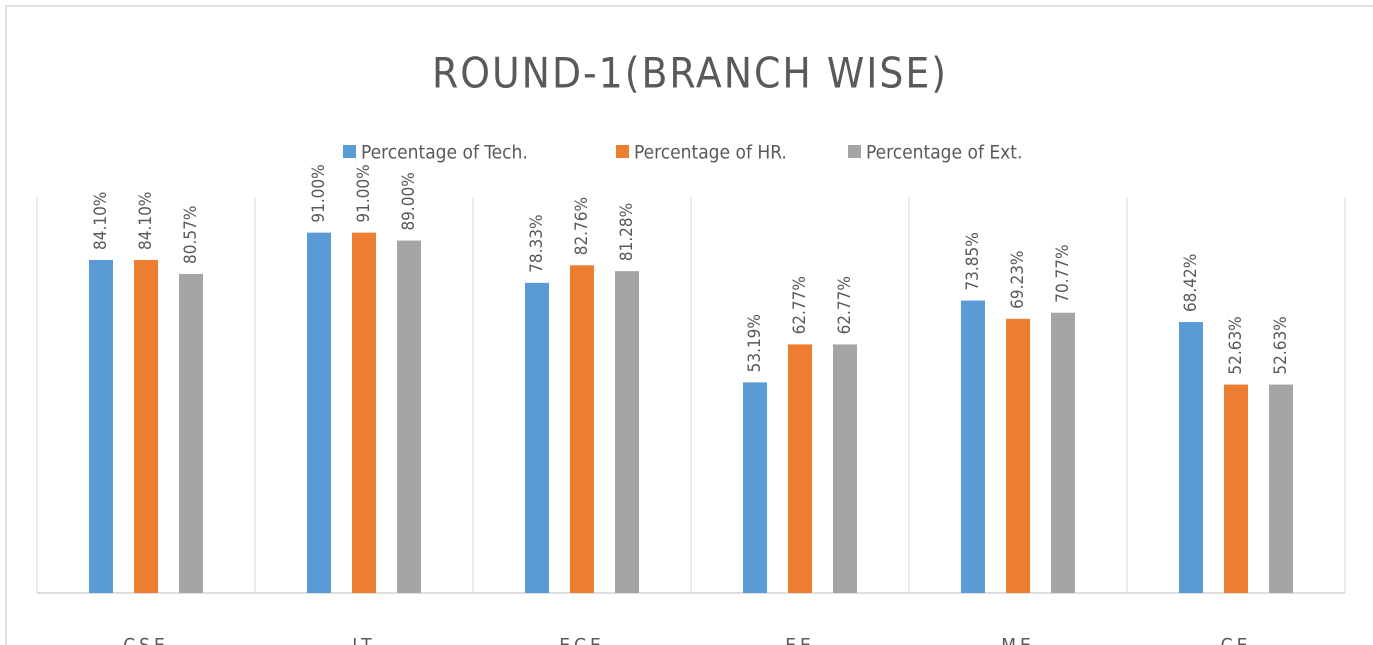  What do you see at coordinates (1191, 283) in the screenshot?
I see `data-label: 68.42%` at bounding box center [1191, 283].